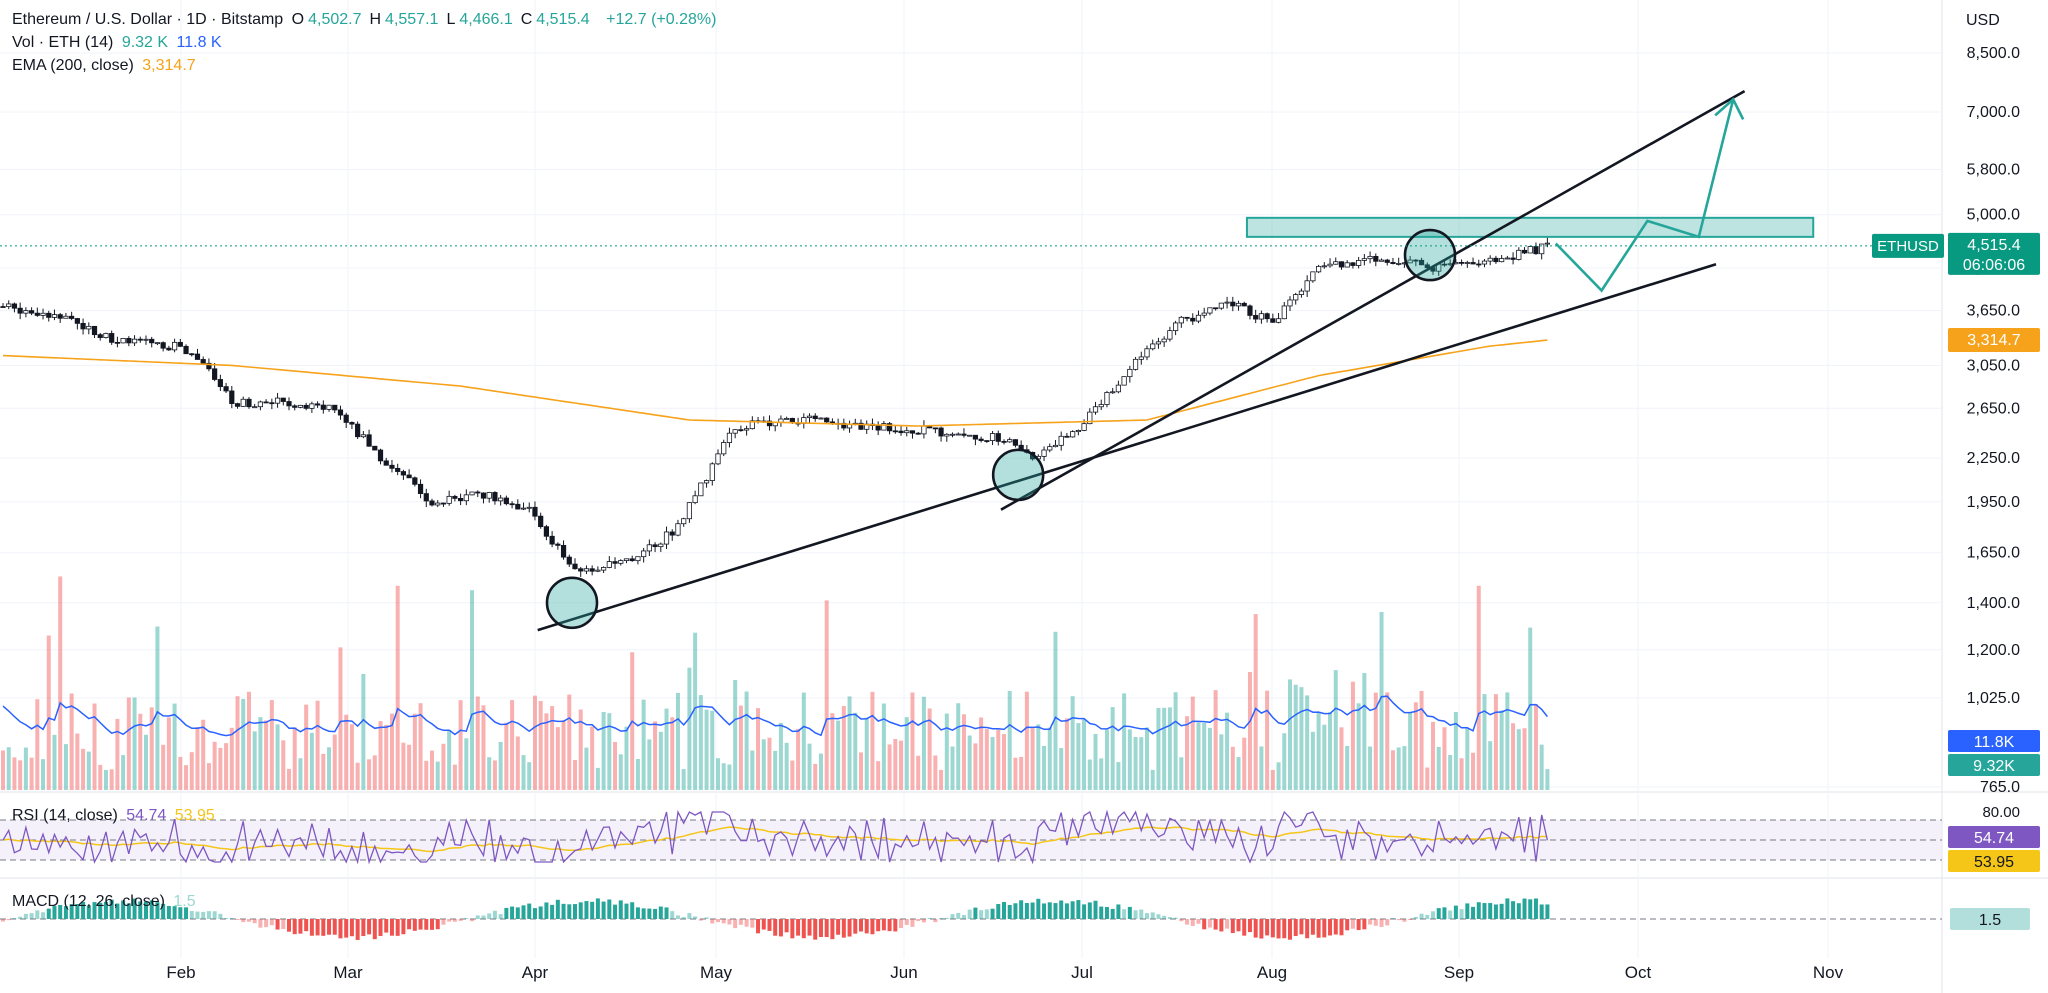 This screenshot has width=2048, height=993. I want to click on y-tick-label: 1,025.0, so click(1993, 698).